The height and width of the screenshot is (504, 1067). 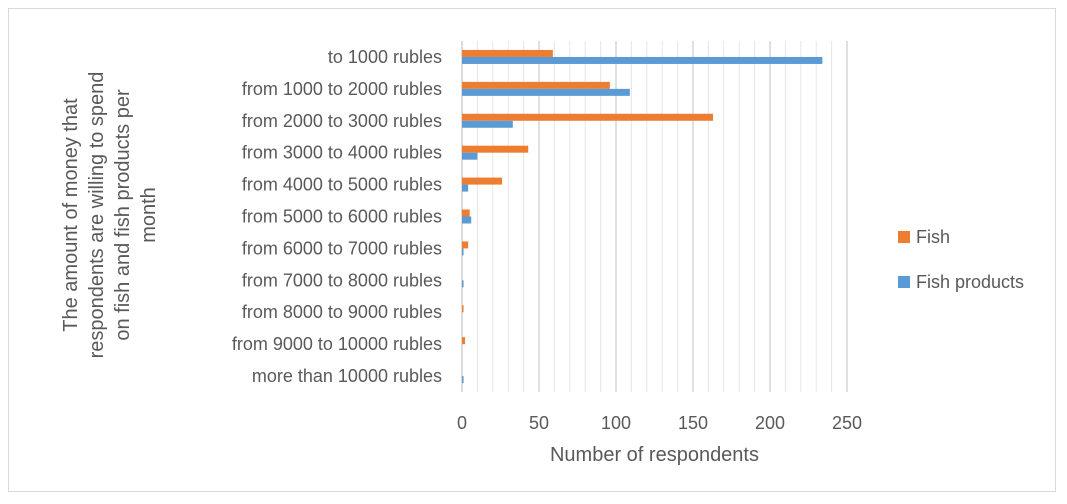 I want to click on y-axis-title-line: on fish and fish products per, so click(x=123, y=215).